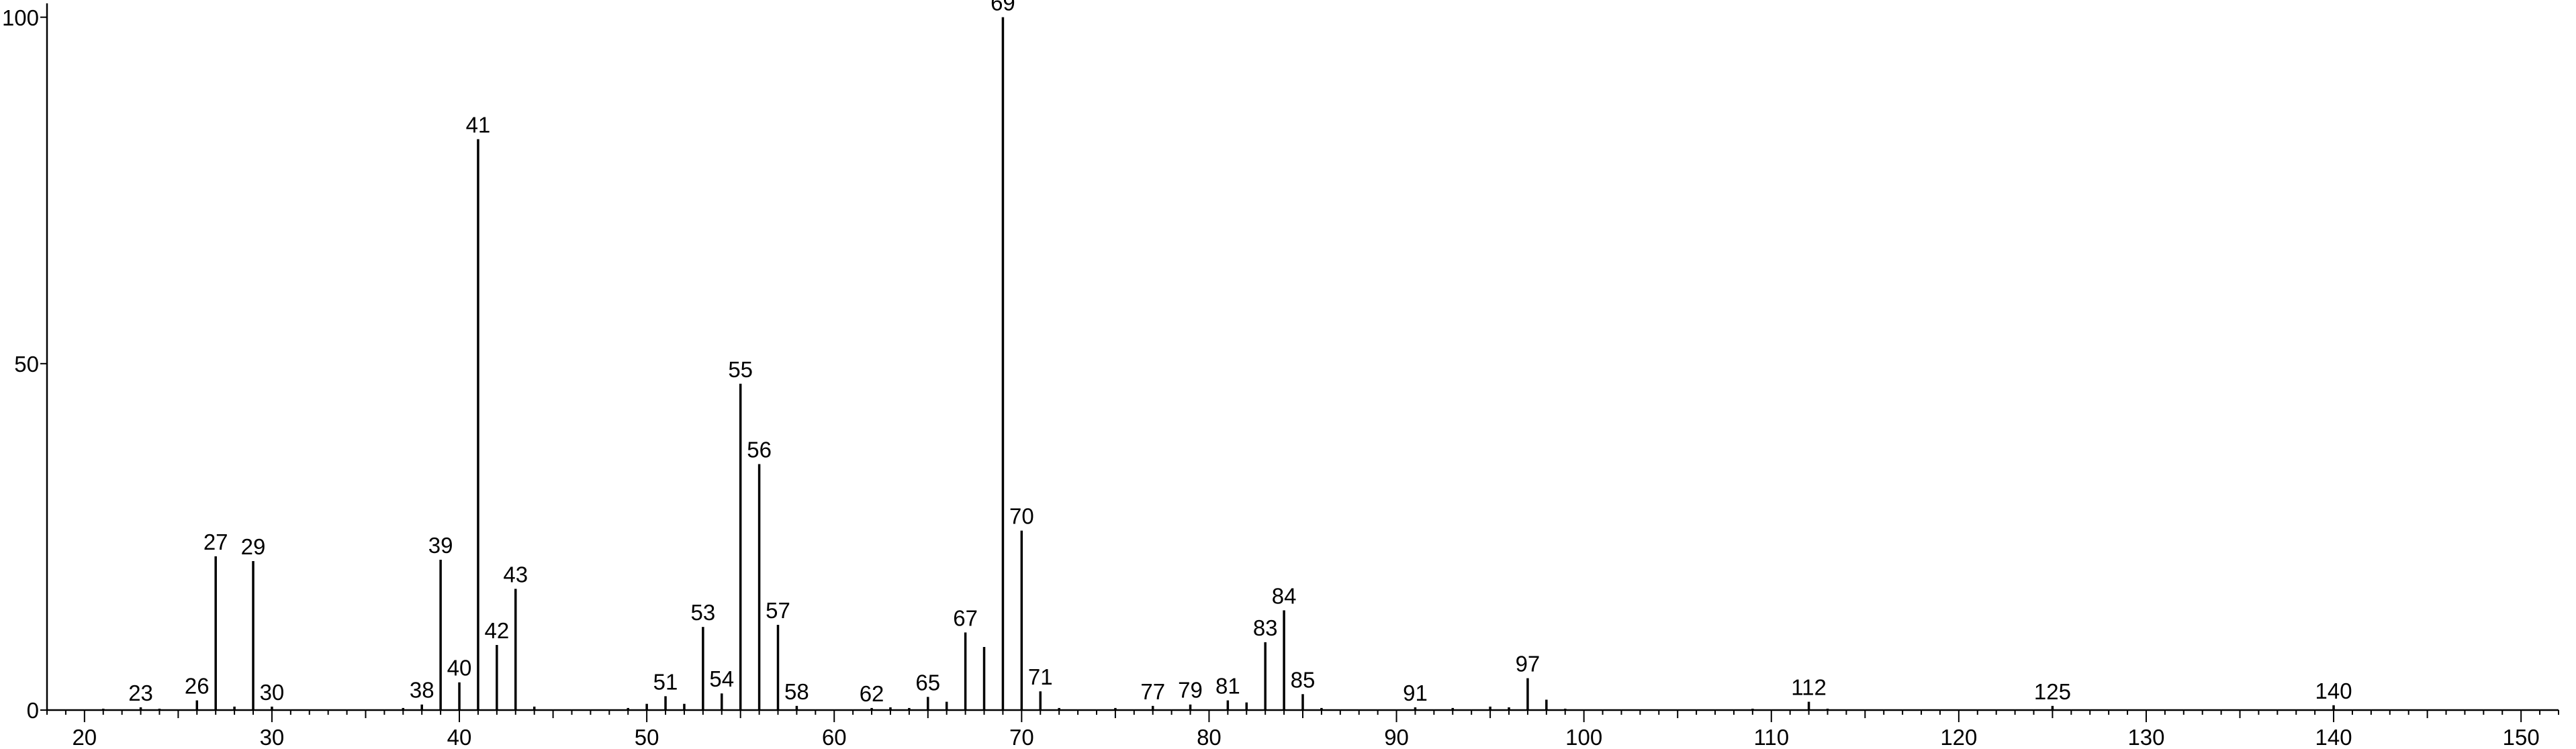  Describe the element at coordinates (1528, 665) in the screenshot. I see `peak-label: 97` at that location.